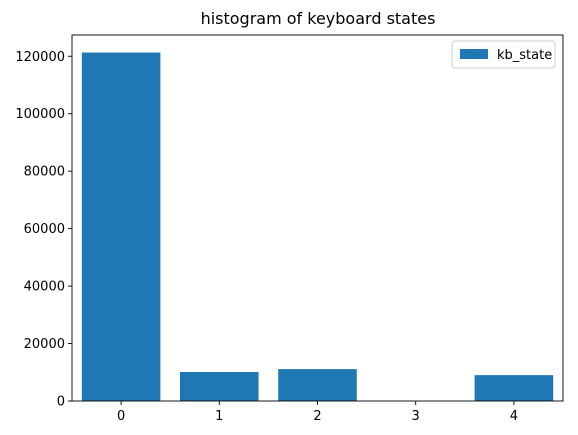 The image size is (578, 435). What do you see at coordinates (44, 172) in the screenshot?
I see `y-tick-label-80000: 80000` at bounding box center [44, 172].